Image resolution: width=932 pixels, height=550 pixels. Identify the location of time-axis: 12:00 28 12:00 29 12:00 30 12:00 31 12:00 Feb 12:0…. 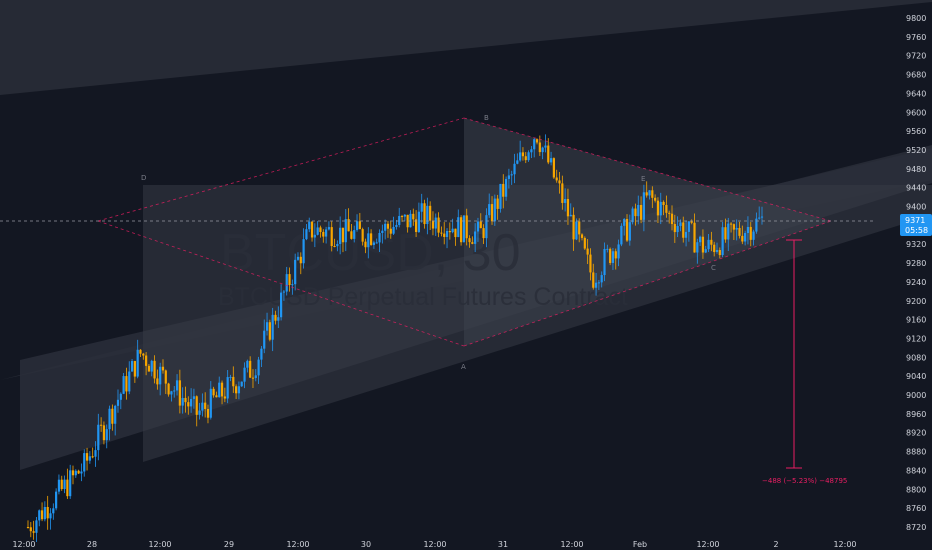
(434, 544).